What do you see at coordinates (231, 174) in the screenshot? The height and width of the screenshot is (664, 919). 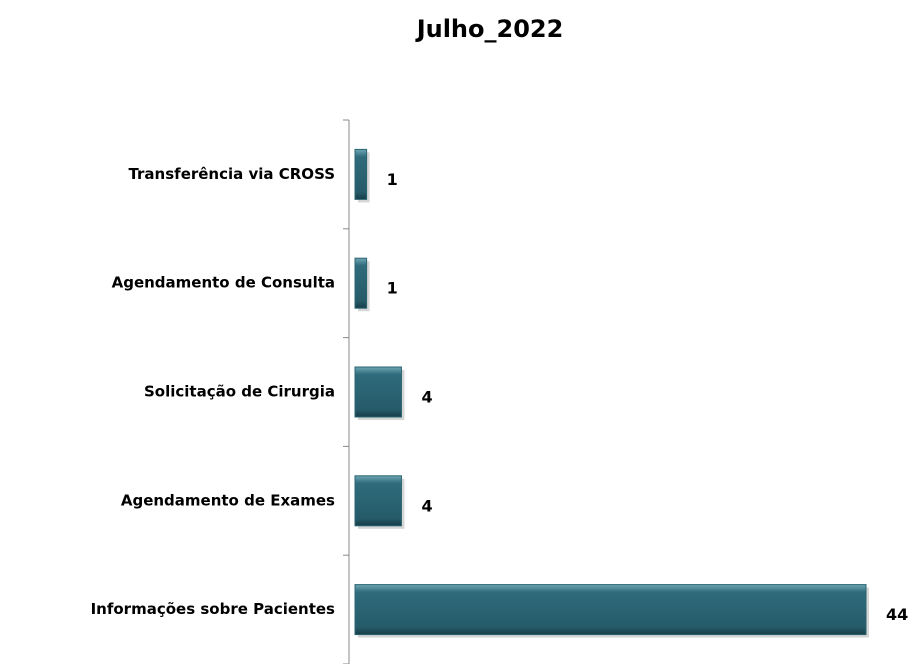 I see `y-tick-label: Transferência via CROSS` at bounding box center [231, 174].